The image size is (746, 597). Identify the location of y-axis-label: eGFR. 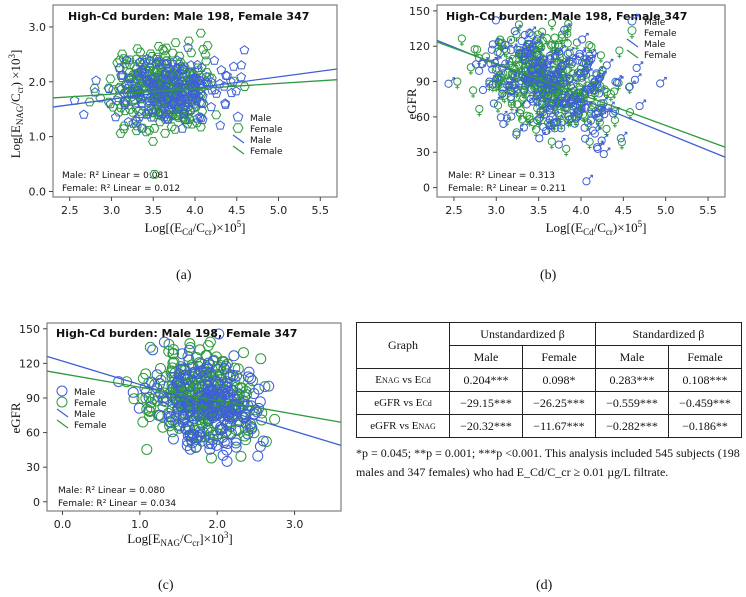
(15, 417).